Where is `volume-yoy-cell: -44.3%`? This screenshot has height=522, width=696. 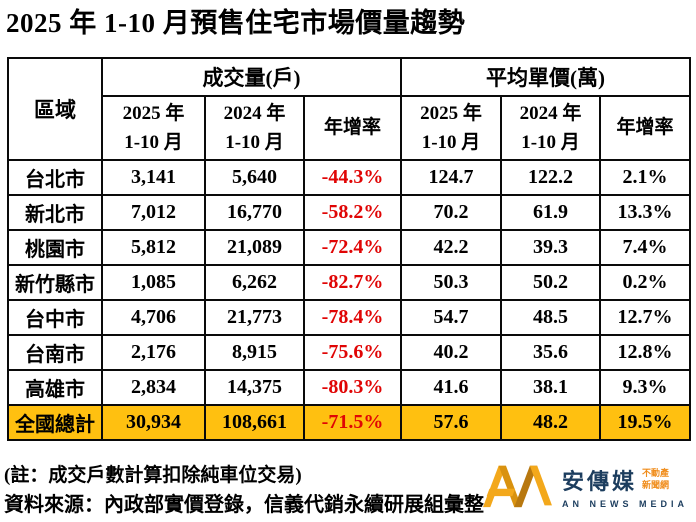
volume-yoy-cell: -44.3% is located at coordinates (352, 177).